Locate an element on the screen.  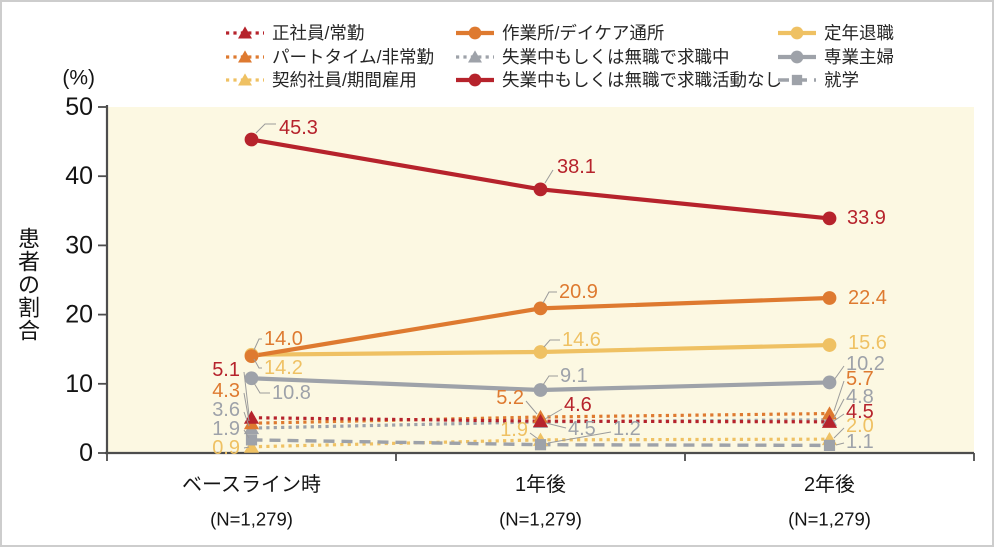
legend-item-2: 契約社員/期間雇用 is located at coordinates (321, 80).